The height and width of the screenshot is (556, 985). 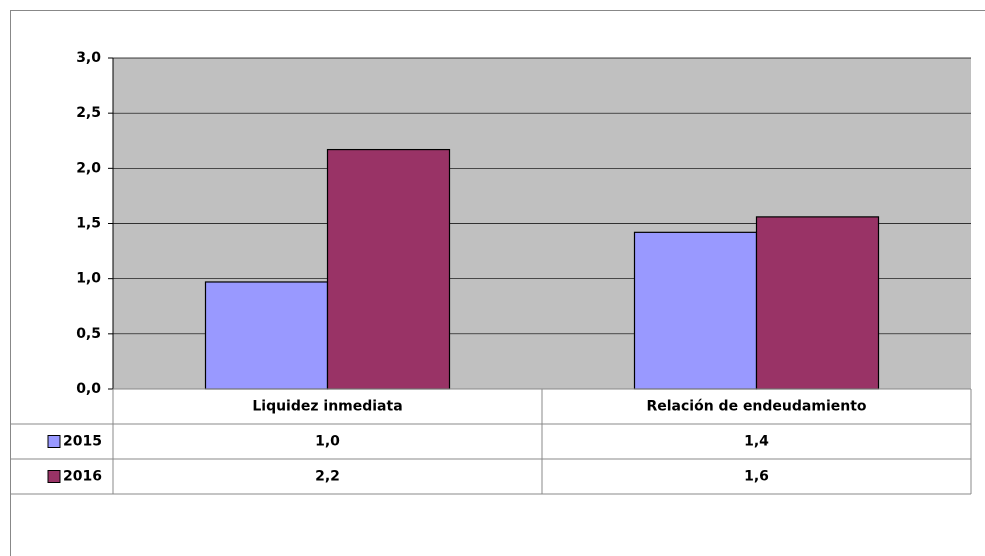 What do you see at coordinates (82, 477) in the screenshot?
I see `legend-label: 2016` at bounding box center [82, 477].